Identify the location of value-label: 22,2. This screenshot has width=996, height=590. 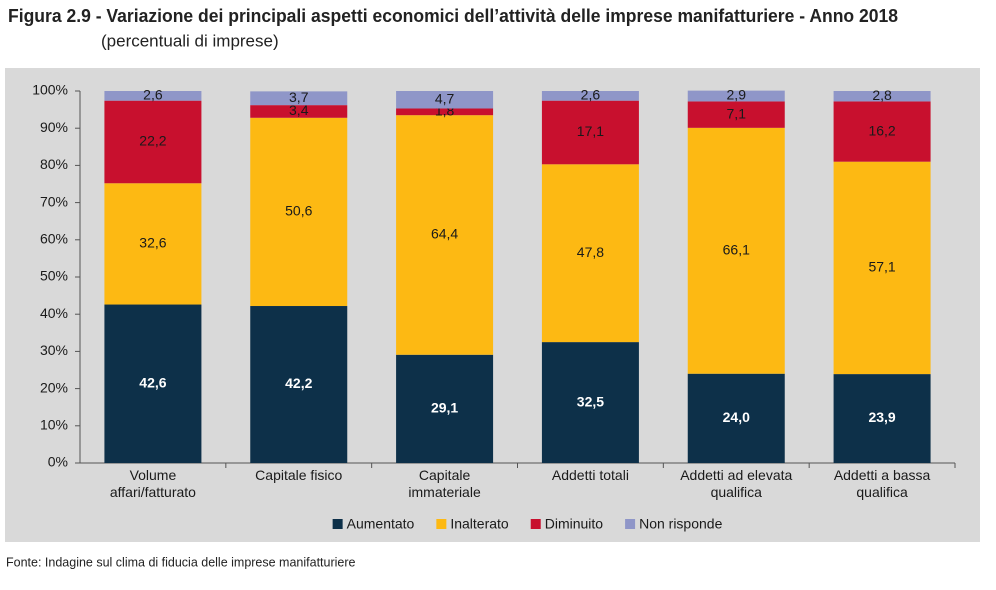
(152, 141).